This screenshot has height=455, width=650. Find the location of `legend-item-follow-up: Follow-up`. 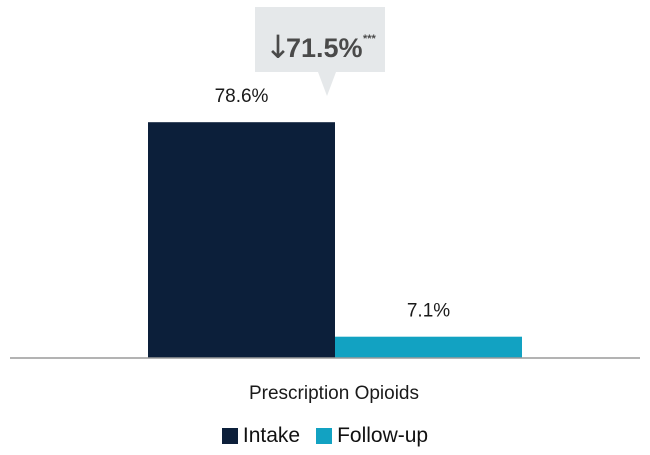

legend-item-follow-up: Follow-up is located at coordinates (372, 436).